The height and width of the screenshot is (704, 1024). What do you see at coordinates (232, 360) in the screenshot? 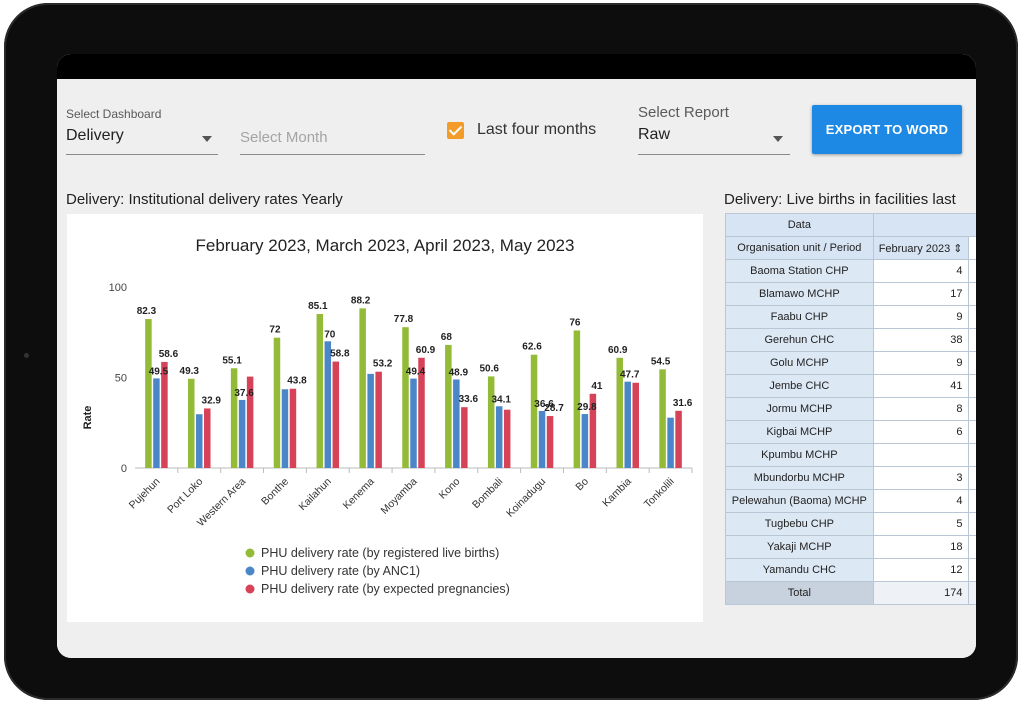
I see `data-label: 55.1` at bounding box center [232, 360].